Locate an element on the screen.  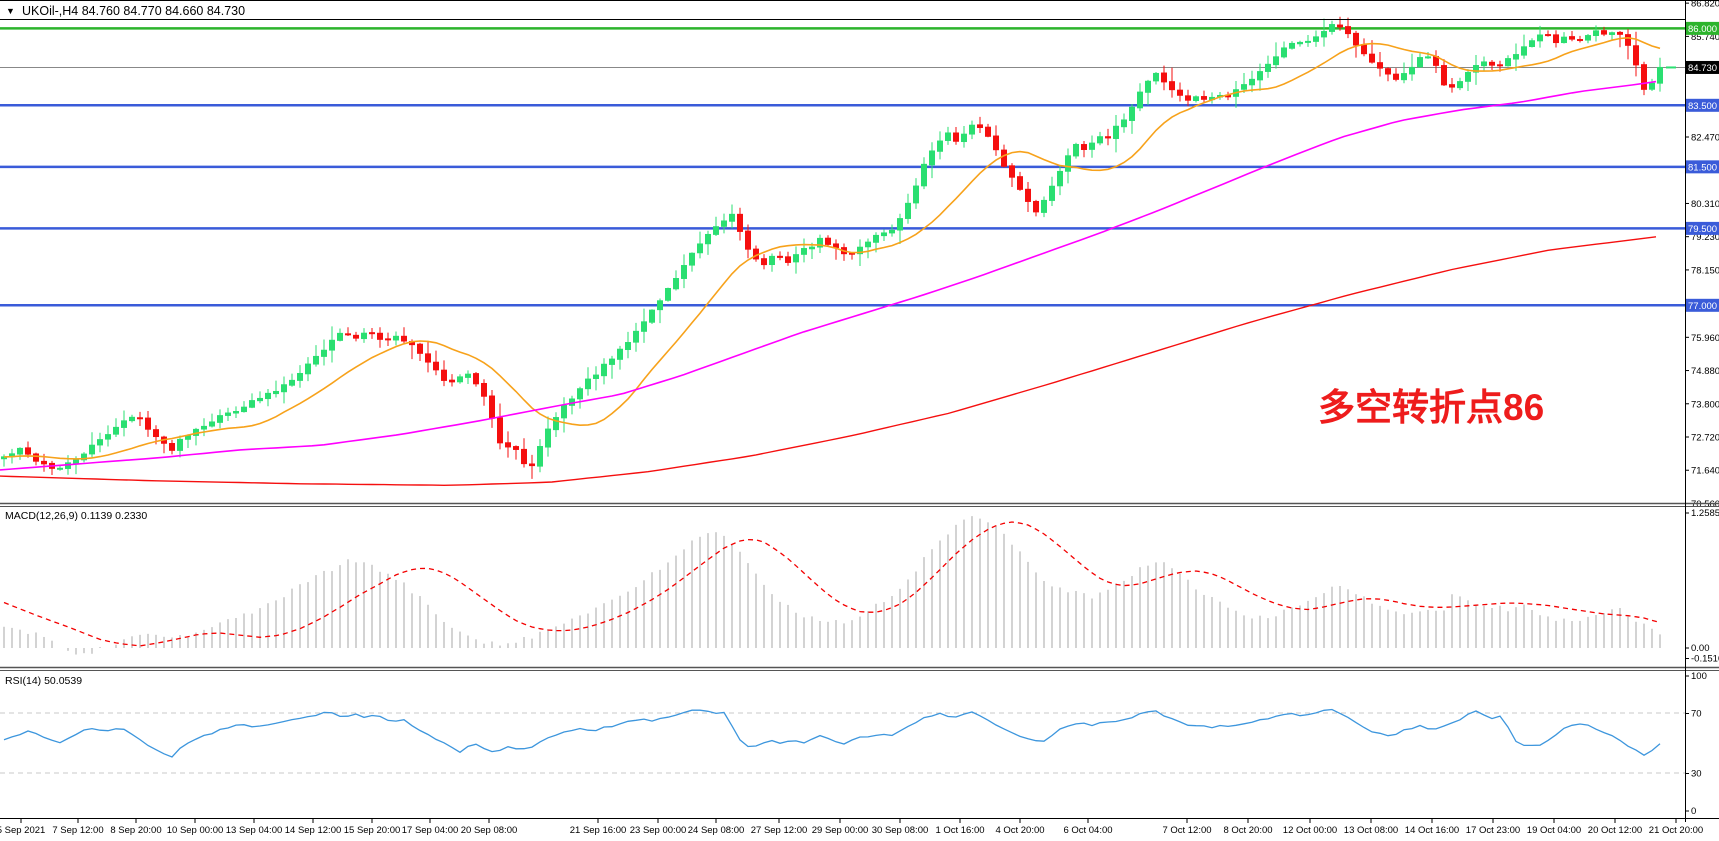
price-tick-label: 85.740 is located at coordinates (1705, 37).